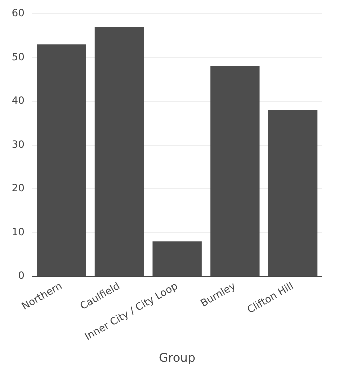 The image size is (350, 375). Describe the element at coordinates (18, 232) in the screenshot. I see `y-tick-label: 10` at that location.